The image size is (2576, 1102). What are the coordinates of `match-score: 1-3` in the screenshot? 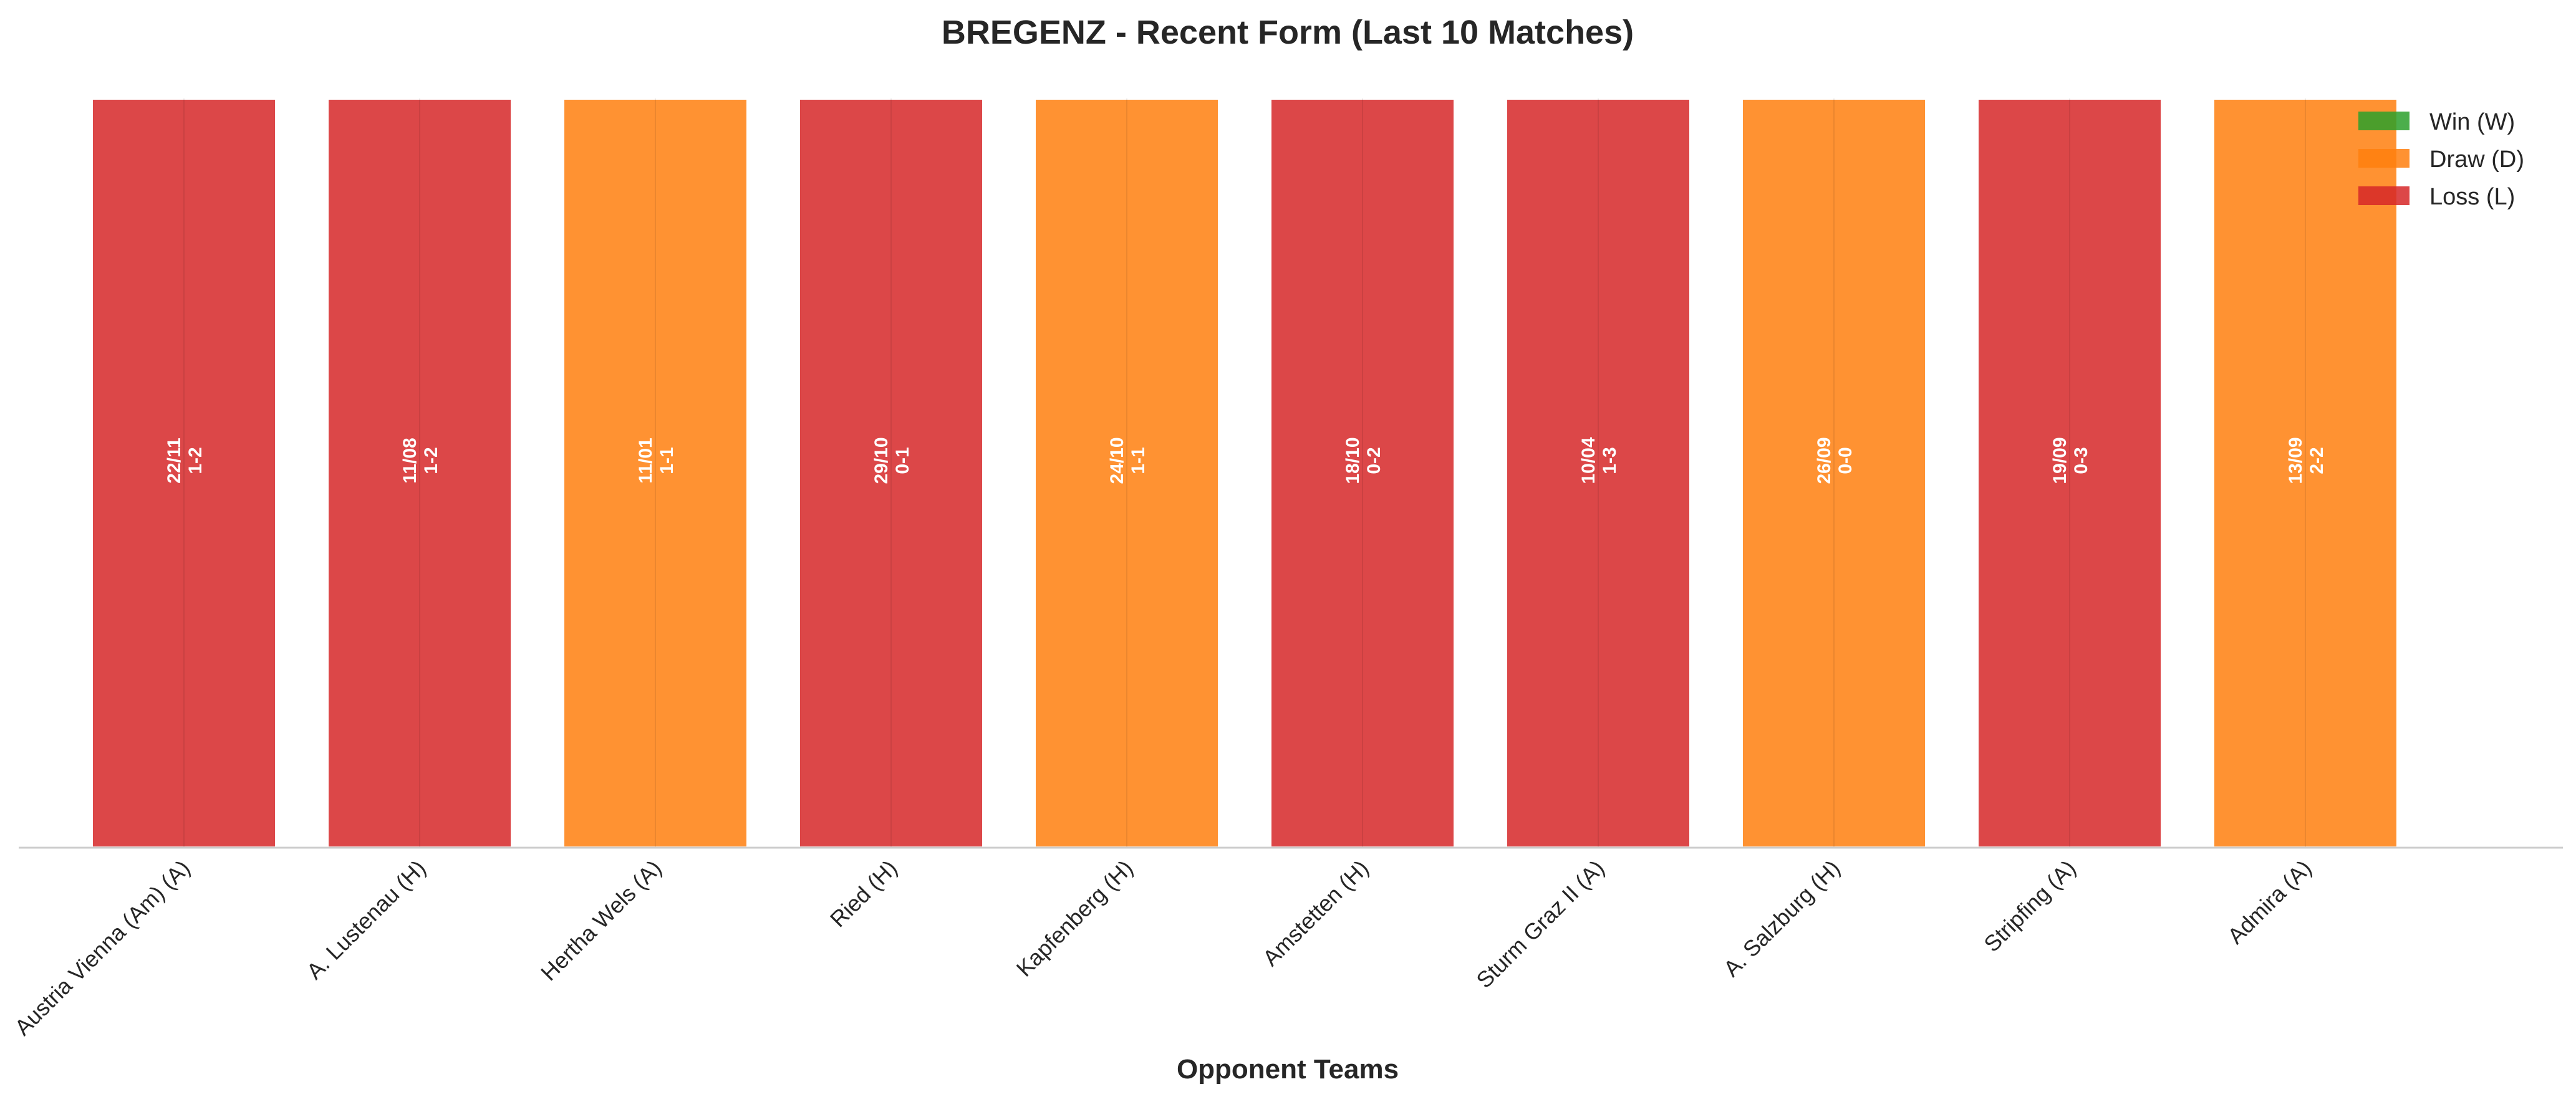 It's located at (1609, 460).